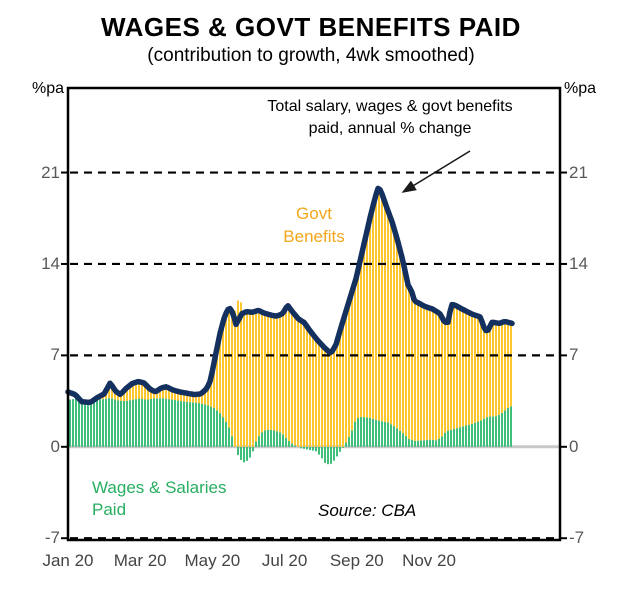  What do you see at coordinates (311, 27) in the screenshot?
I see `chart-title: WAGES & GOVT BENEFITS PAID` at bounding box center [311, 27].